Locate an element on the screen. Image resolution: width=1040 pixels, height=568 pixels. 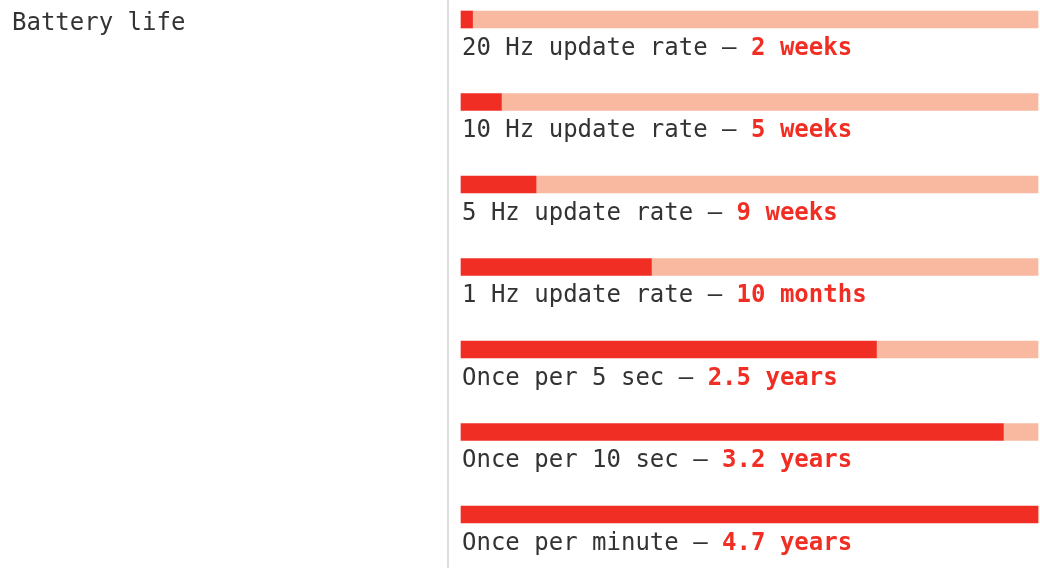
annotation: 10 months is located at coordinates (801, 294).